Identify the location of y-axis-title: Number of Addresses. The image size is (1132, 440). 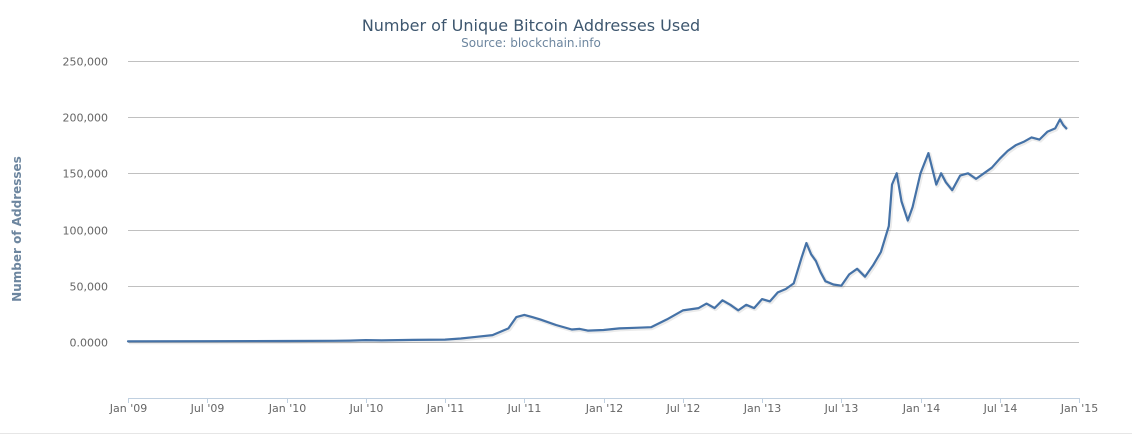
(17, 229).